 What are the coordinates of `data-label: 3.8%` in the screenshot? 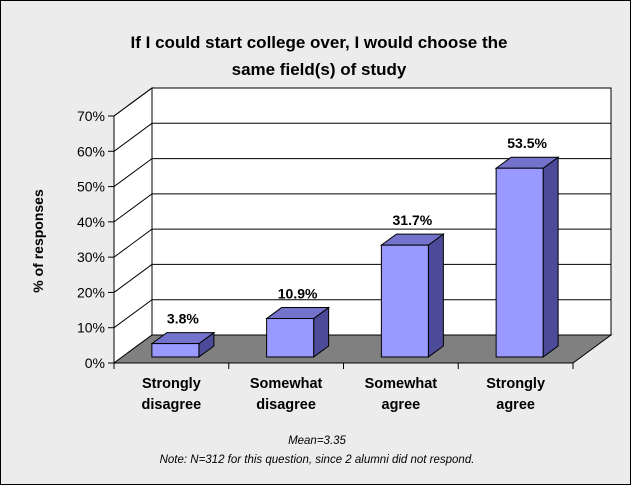 It's located at (183, 319).